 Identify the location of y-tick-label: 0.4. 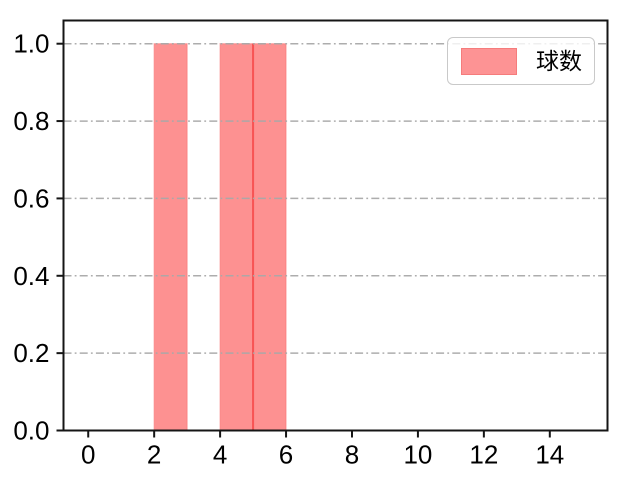
(31, 276).